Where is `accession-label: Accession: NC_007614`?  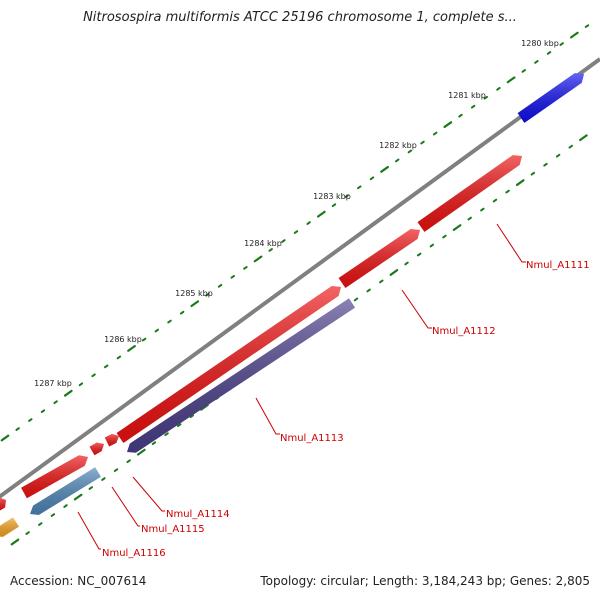
accession-label: Accession: NC_007614 is located at coordinates (78, 581).